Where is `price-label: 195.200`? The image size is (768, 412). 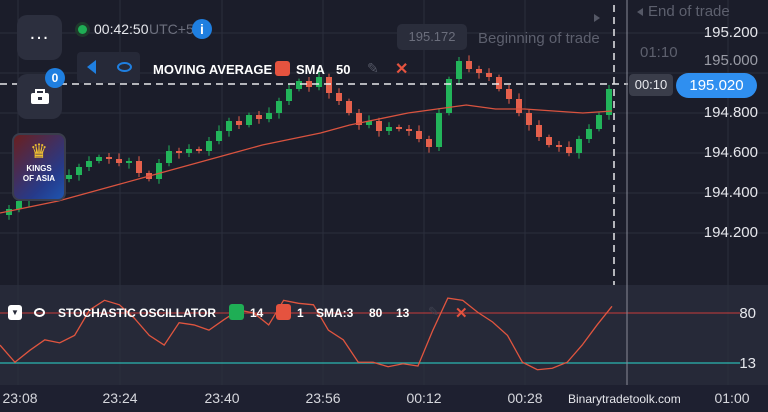
price-label: 195.200 is located at coordinates (730, 32).